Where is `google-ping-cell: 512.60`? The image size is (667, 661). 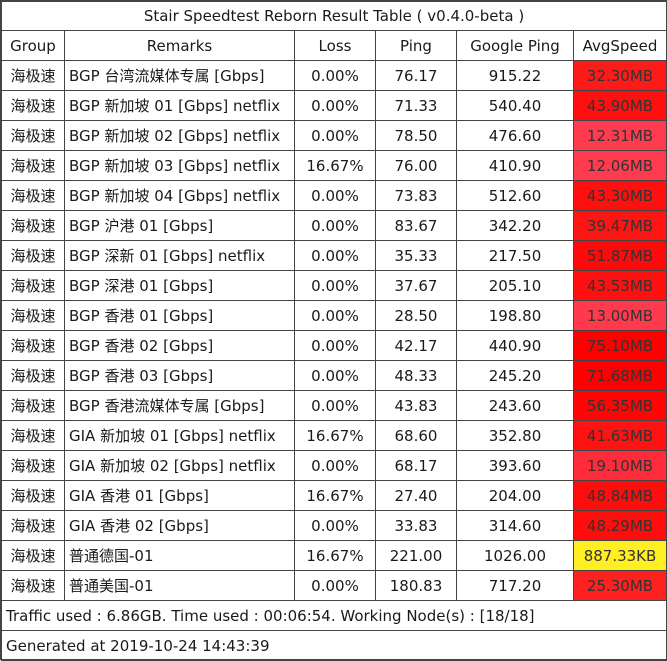 google-ping-cell: 512.60 is located at coordinates (515, 195).